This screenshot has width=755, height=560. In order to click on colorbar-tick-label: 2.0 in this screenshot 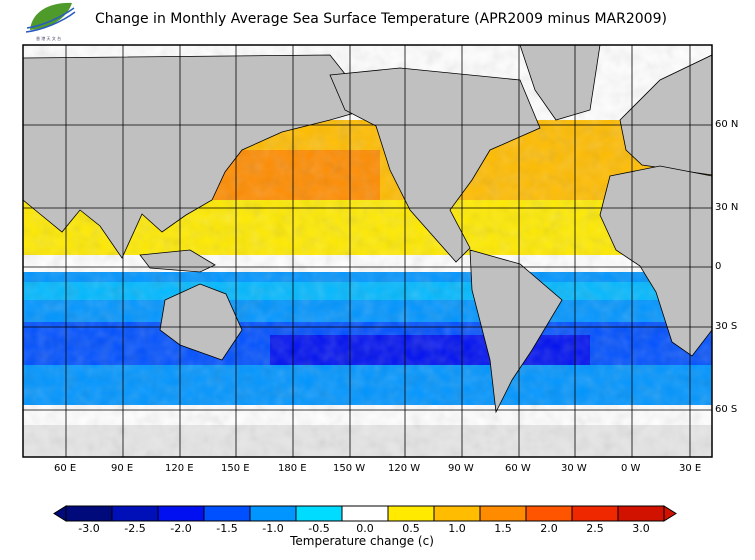, I will do `click(549, 528)`.